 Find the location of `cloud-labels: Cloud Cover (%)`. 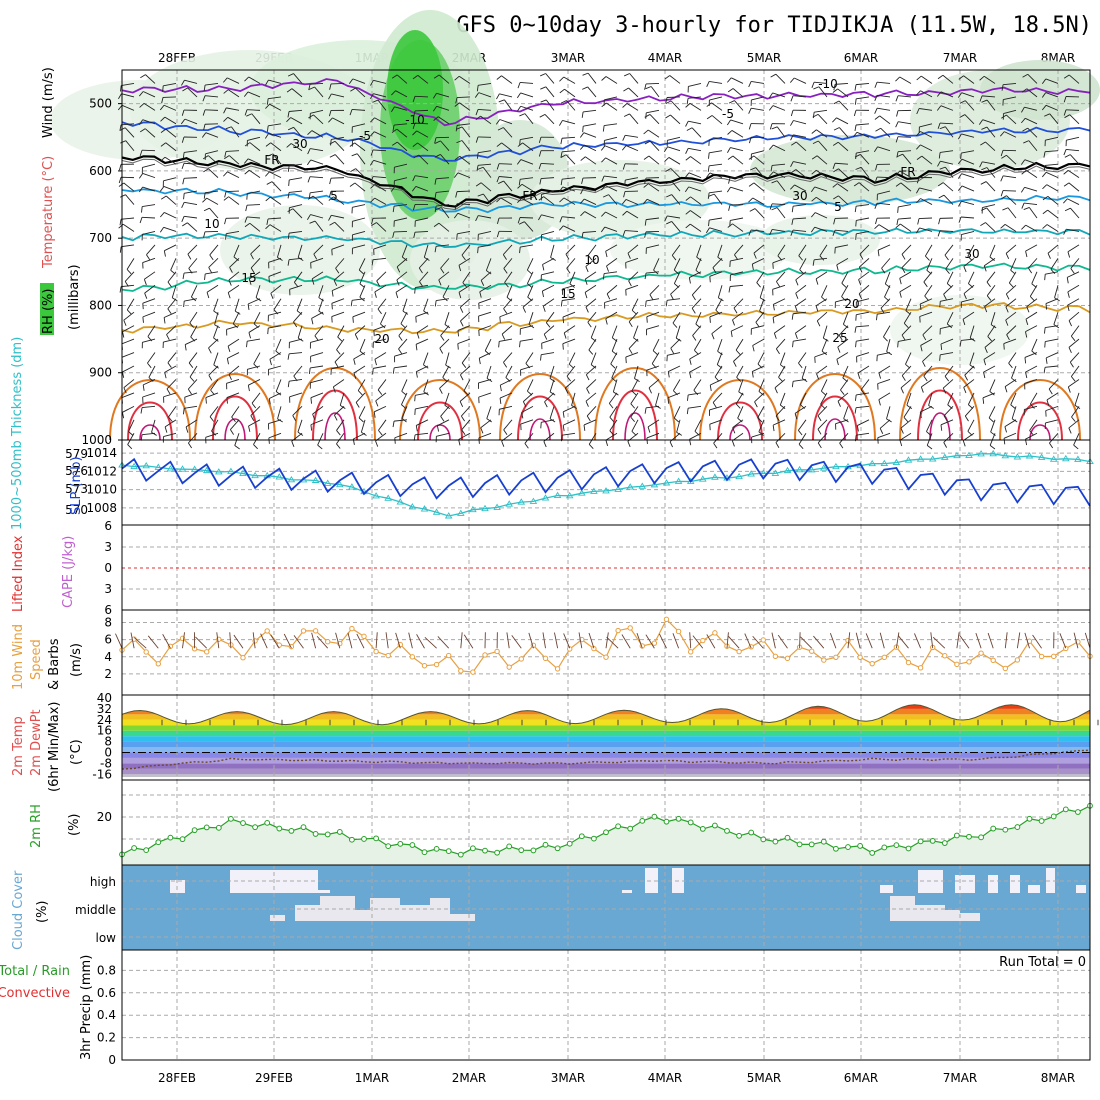

cloud-labels: Cloud Cover (%) is located at coordinates (30, 910).